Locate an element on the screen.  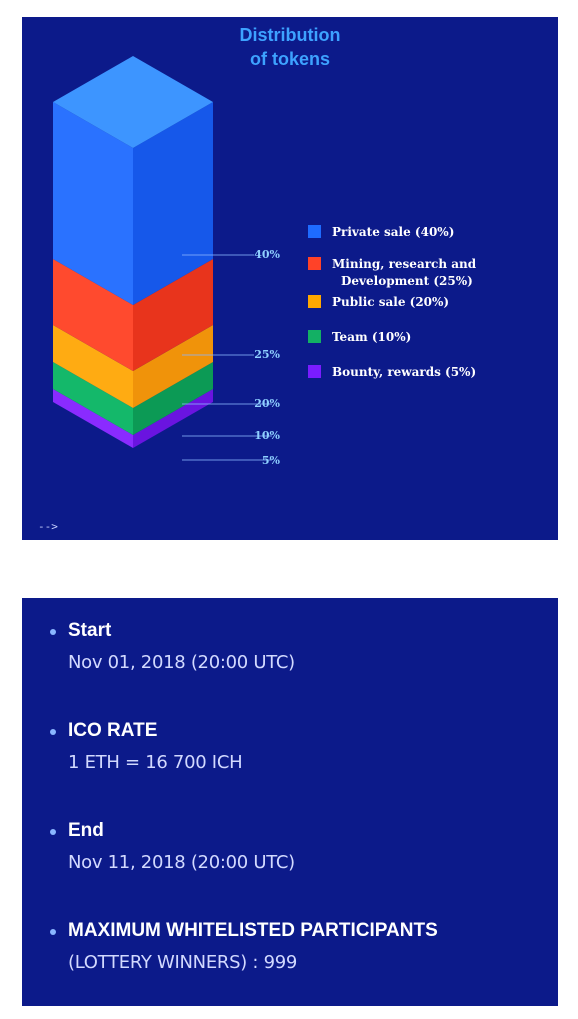
legend-label-4: Bounty, rewards (5%) is located at coordinates (404, 372).